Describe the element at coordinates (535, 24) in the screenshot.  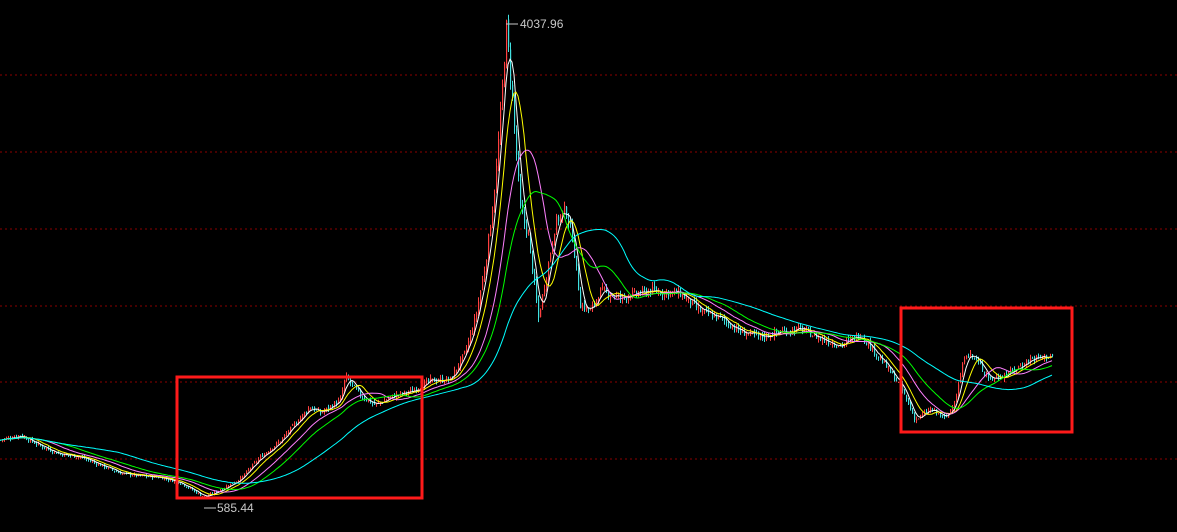
I see `max-marker: 4037.96` at that location.